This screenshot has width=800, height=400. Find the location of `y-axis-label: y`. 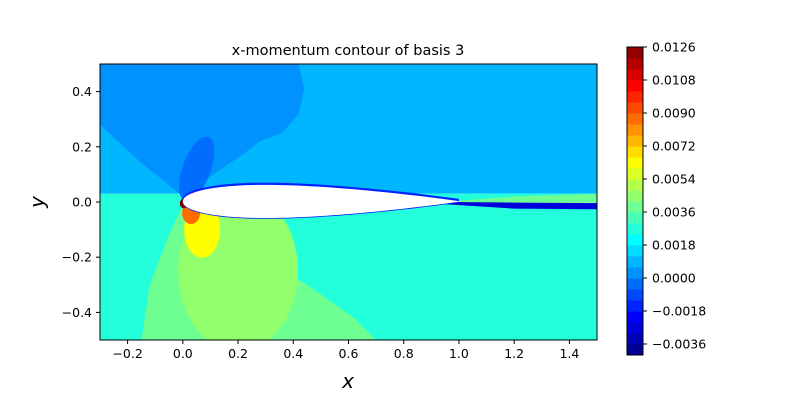

y-axis-label: y is located at coordinates (37, 202).